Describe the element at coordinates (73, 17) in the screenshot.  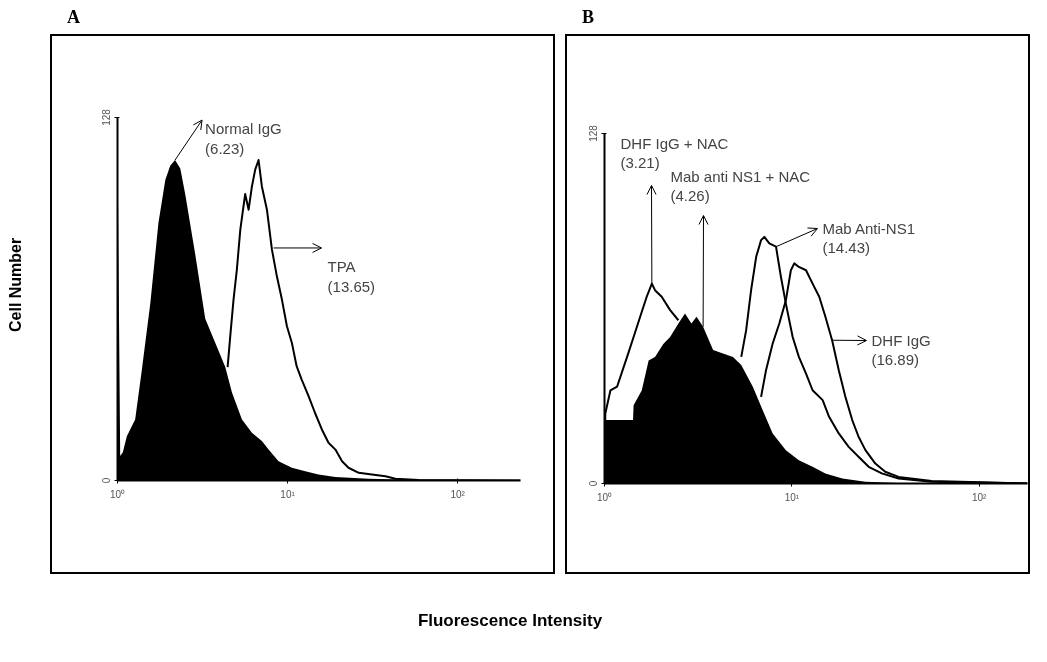
I see `chart-title: A` at that location.